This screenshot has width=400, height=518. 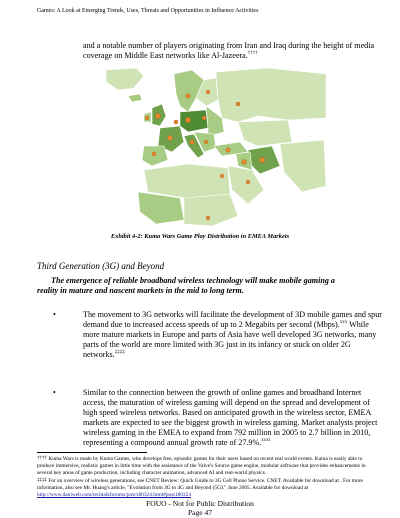 I want to click on map-scandinavia, so click(x=189, y=91).